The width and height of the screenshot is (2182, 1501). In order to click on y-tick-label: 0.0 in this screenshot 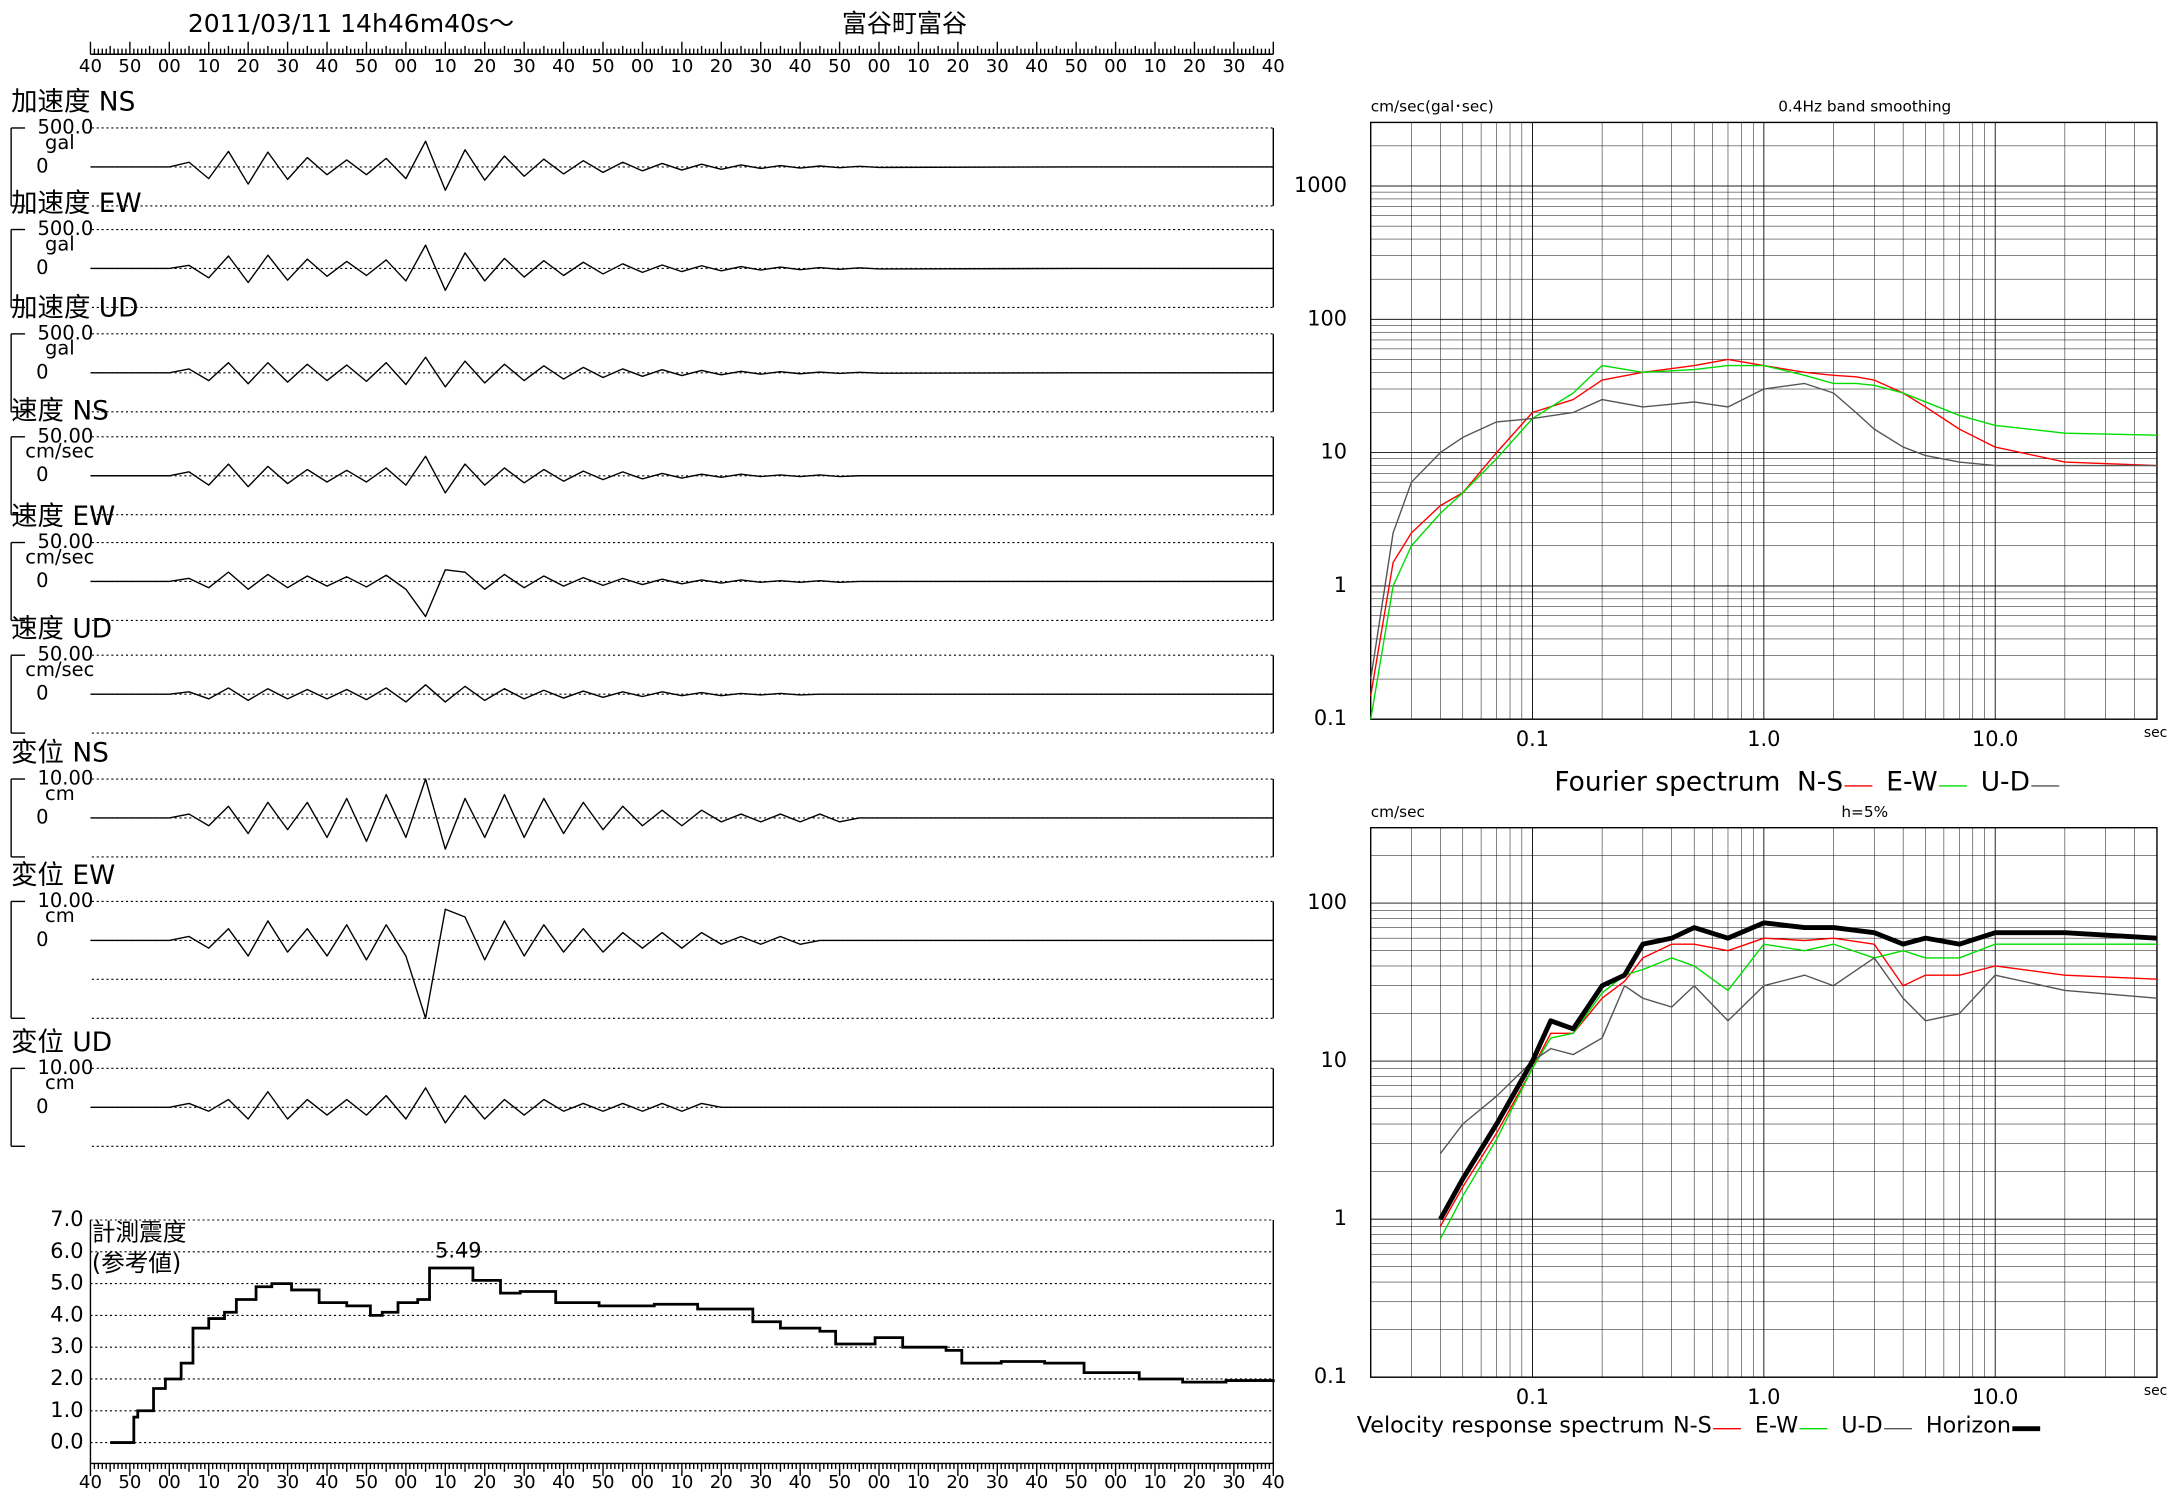, I will do `click(66, 1442)`.